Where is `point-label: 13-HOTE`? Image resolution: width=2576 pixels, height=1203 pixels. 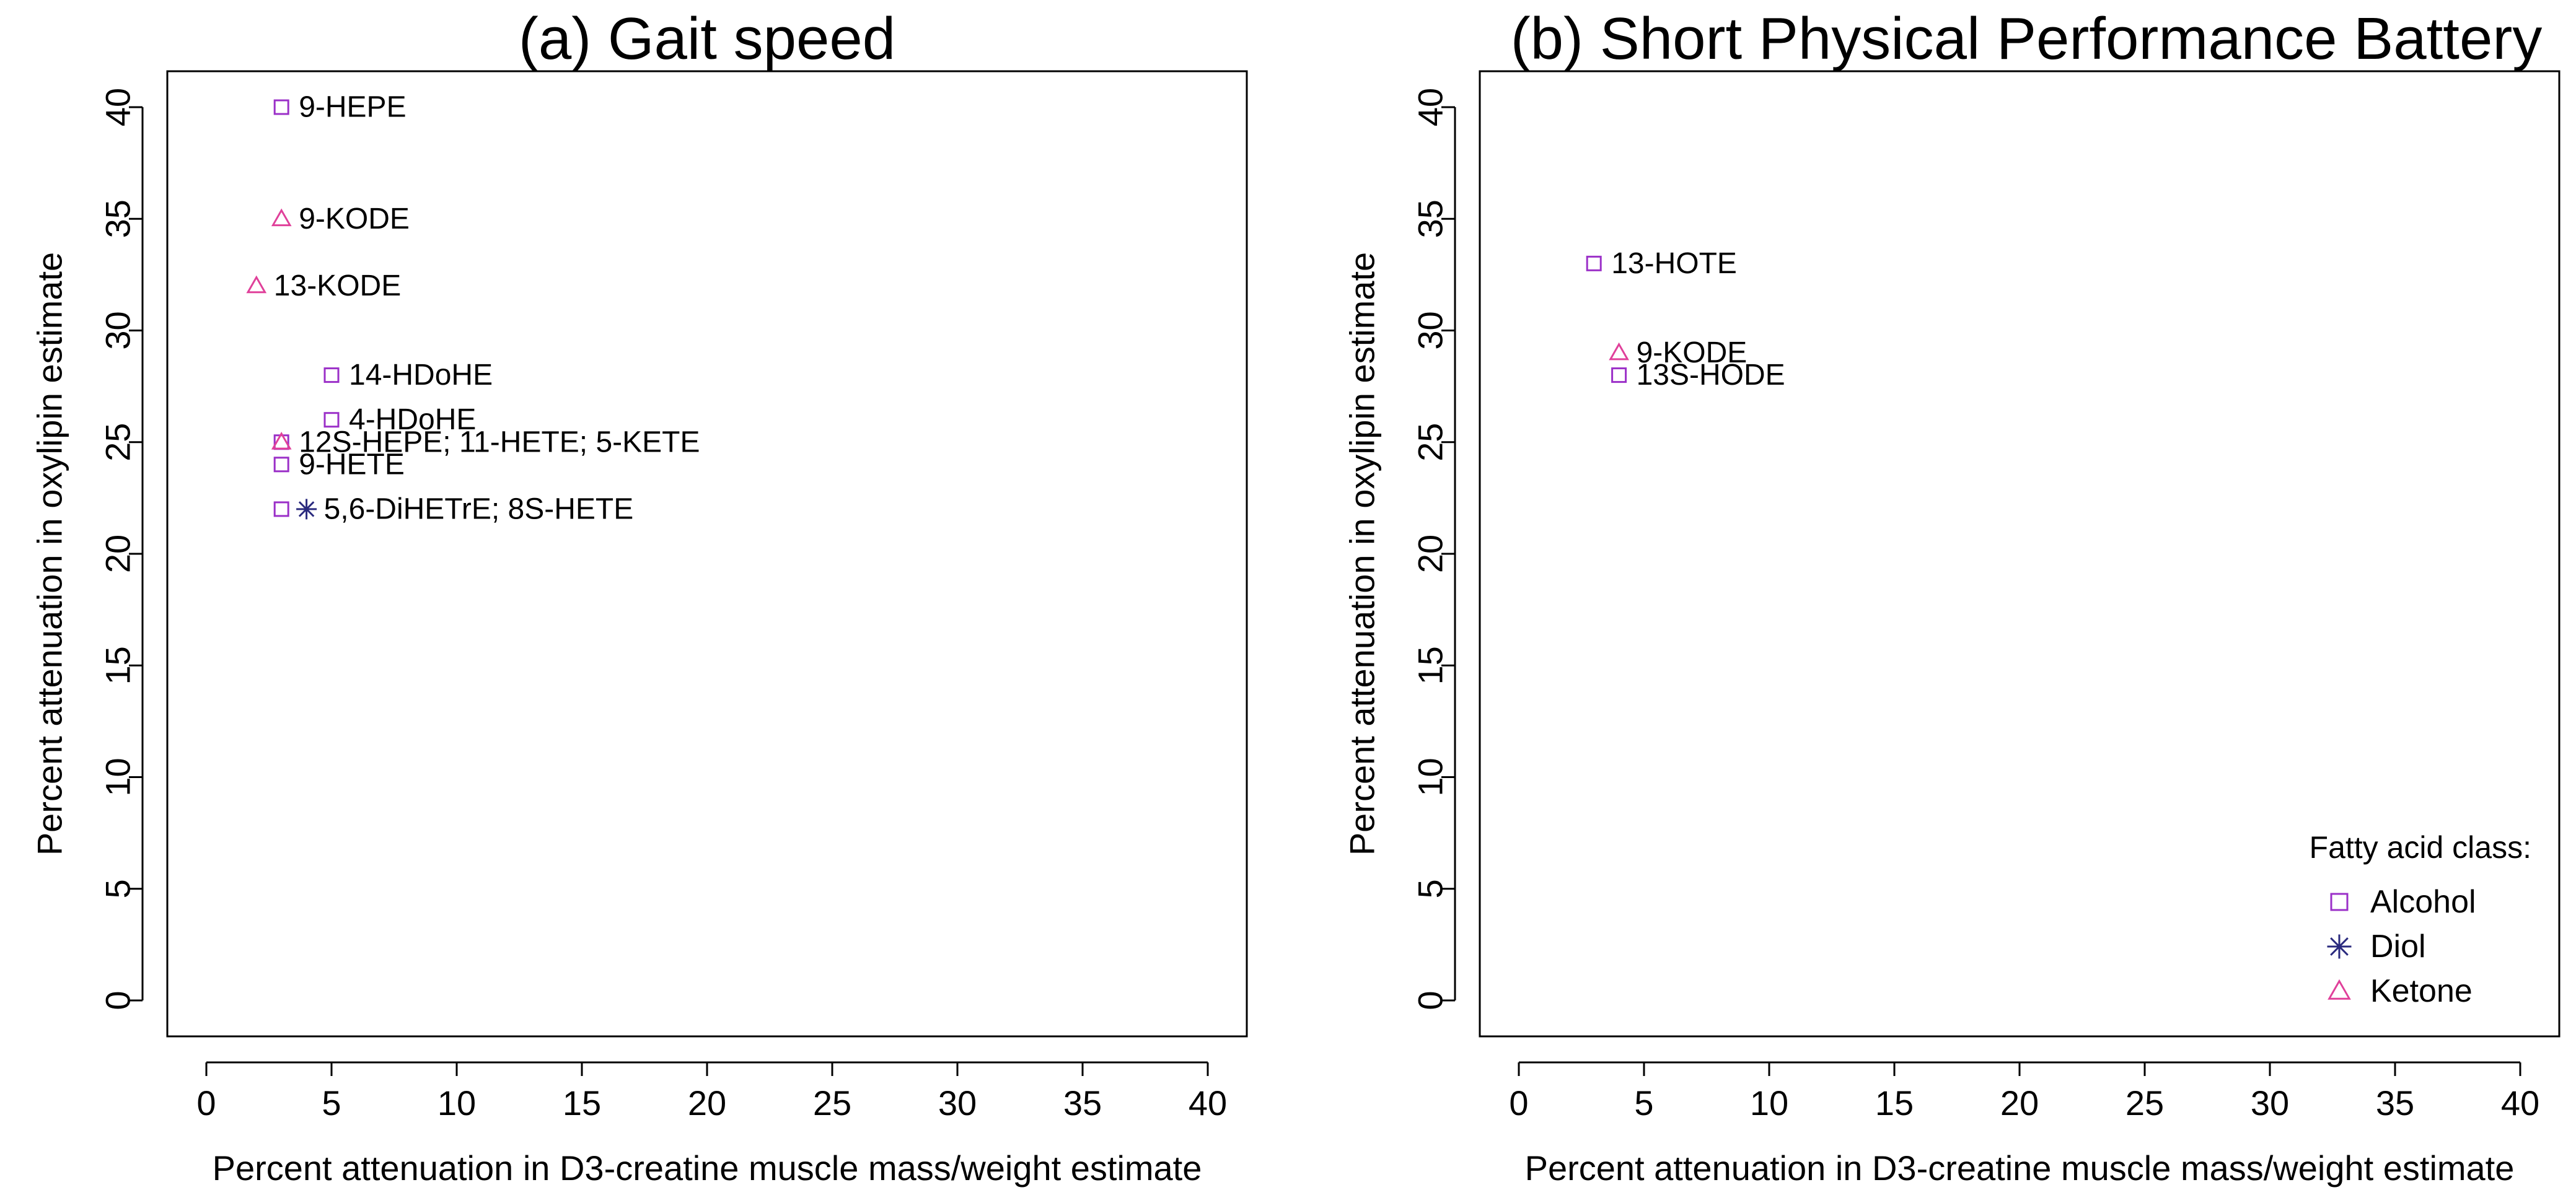 point-label: 13-HOTE is located at coordinates (1674, 263).